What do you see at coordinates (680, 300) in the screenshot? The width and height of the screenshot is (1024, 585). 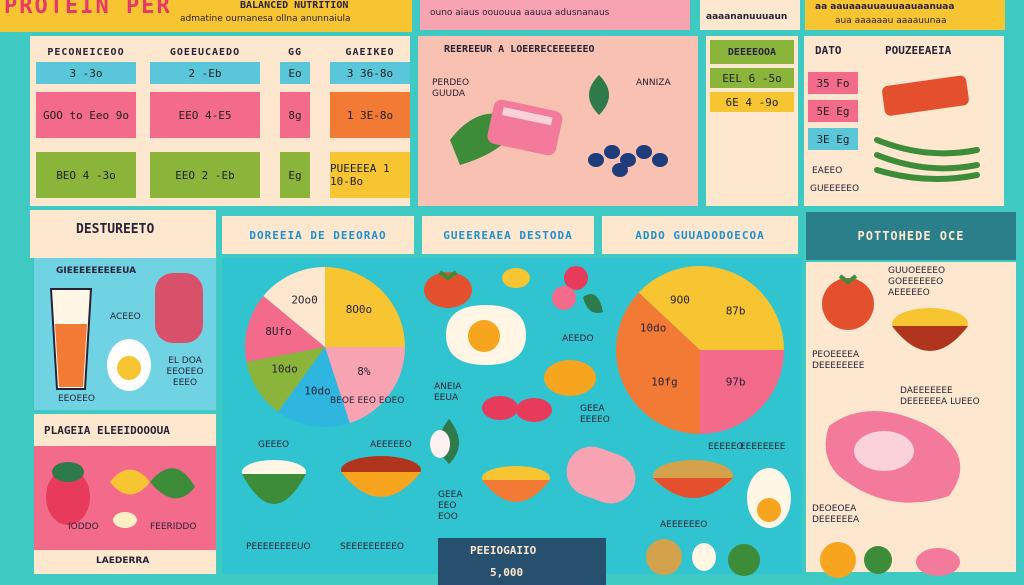 I see `pie-slice-label: 9O0` at bounding box center [680, 300].